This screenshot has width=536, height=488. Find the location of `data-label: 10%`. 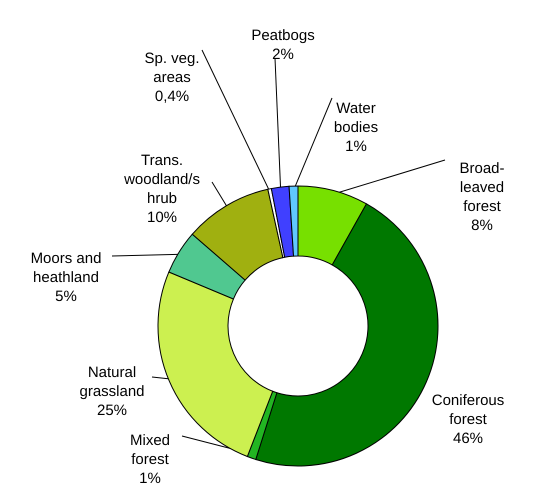

data-label: 10% is located at coordinates (162, 217).